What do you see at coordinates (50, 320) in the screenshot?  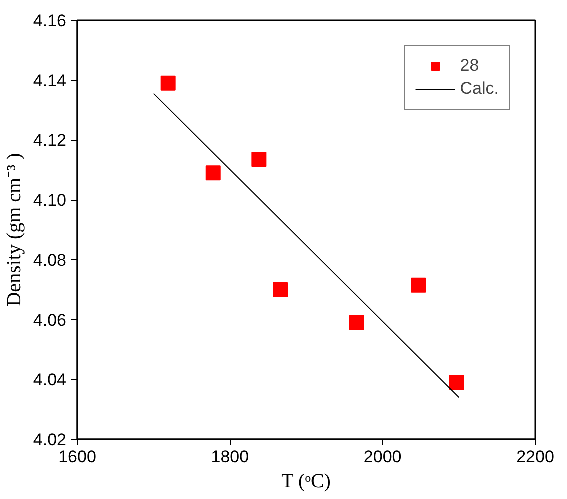 I see `y-tick-label: 4.06` at bounding box center [50, 320].